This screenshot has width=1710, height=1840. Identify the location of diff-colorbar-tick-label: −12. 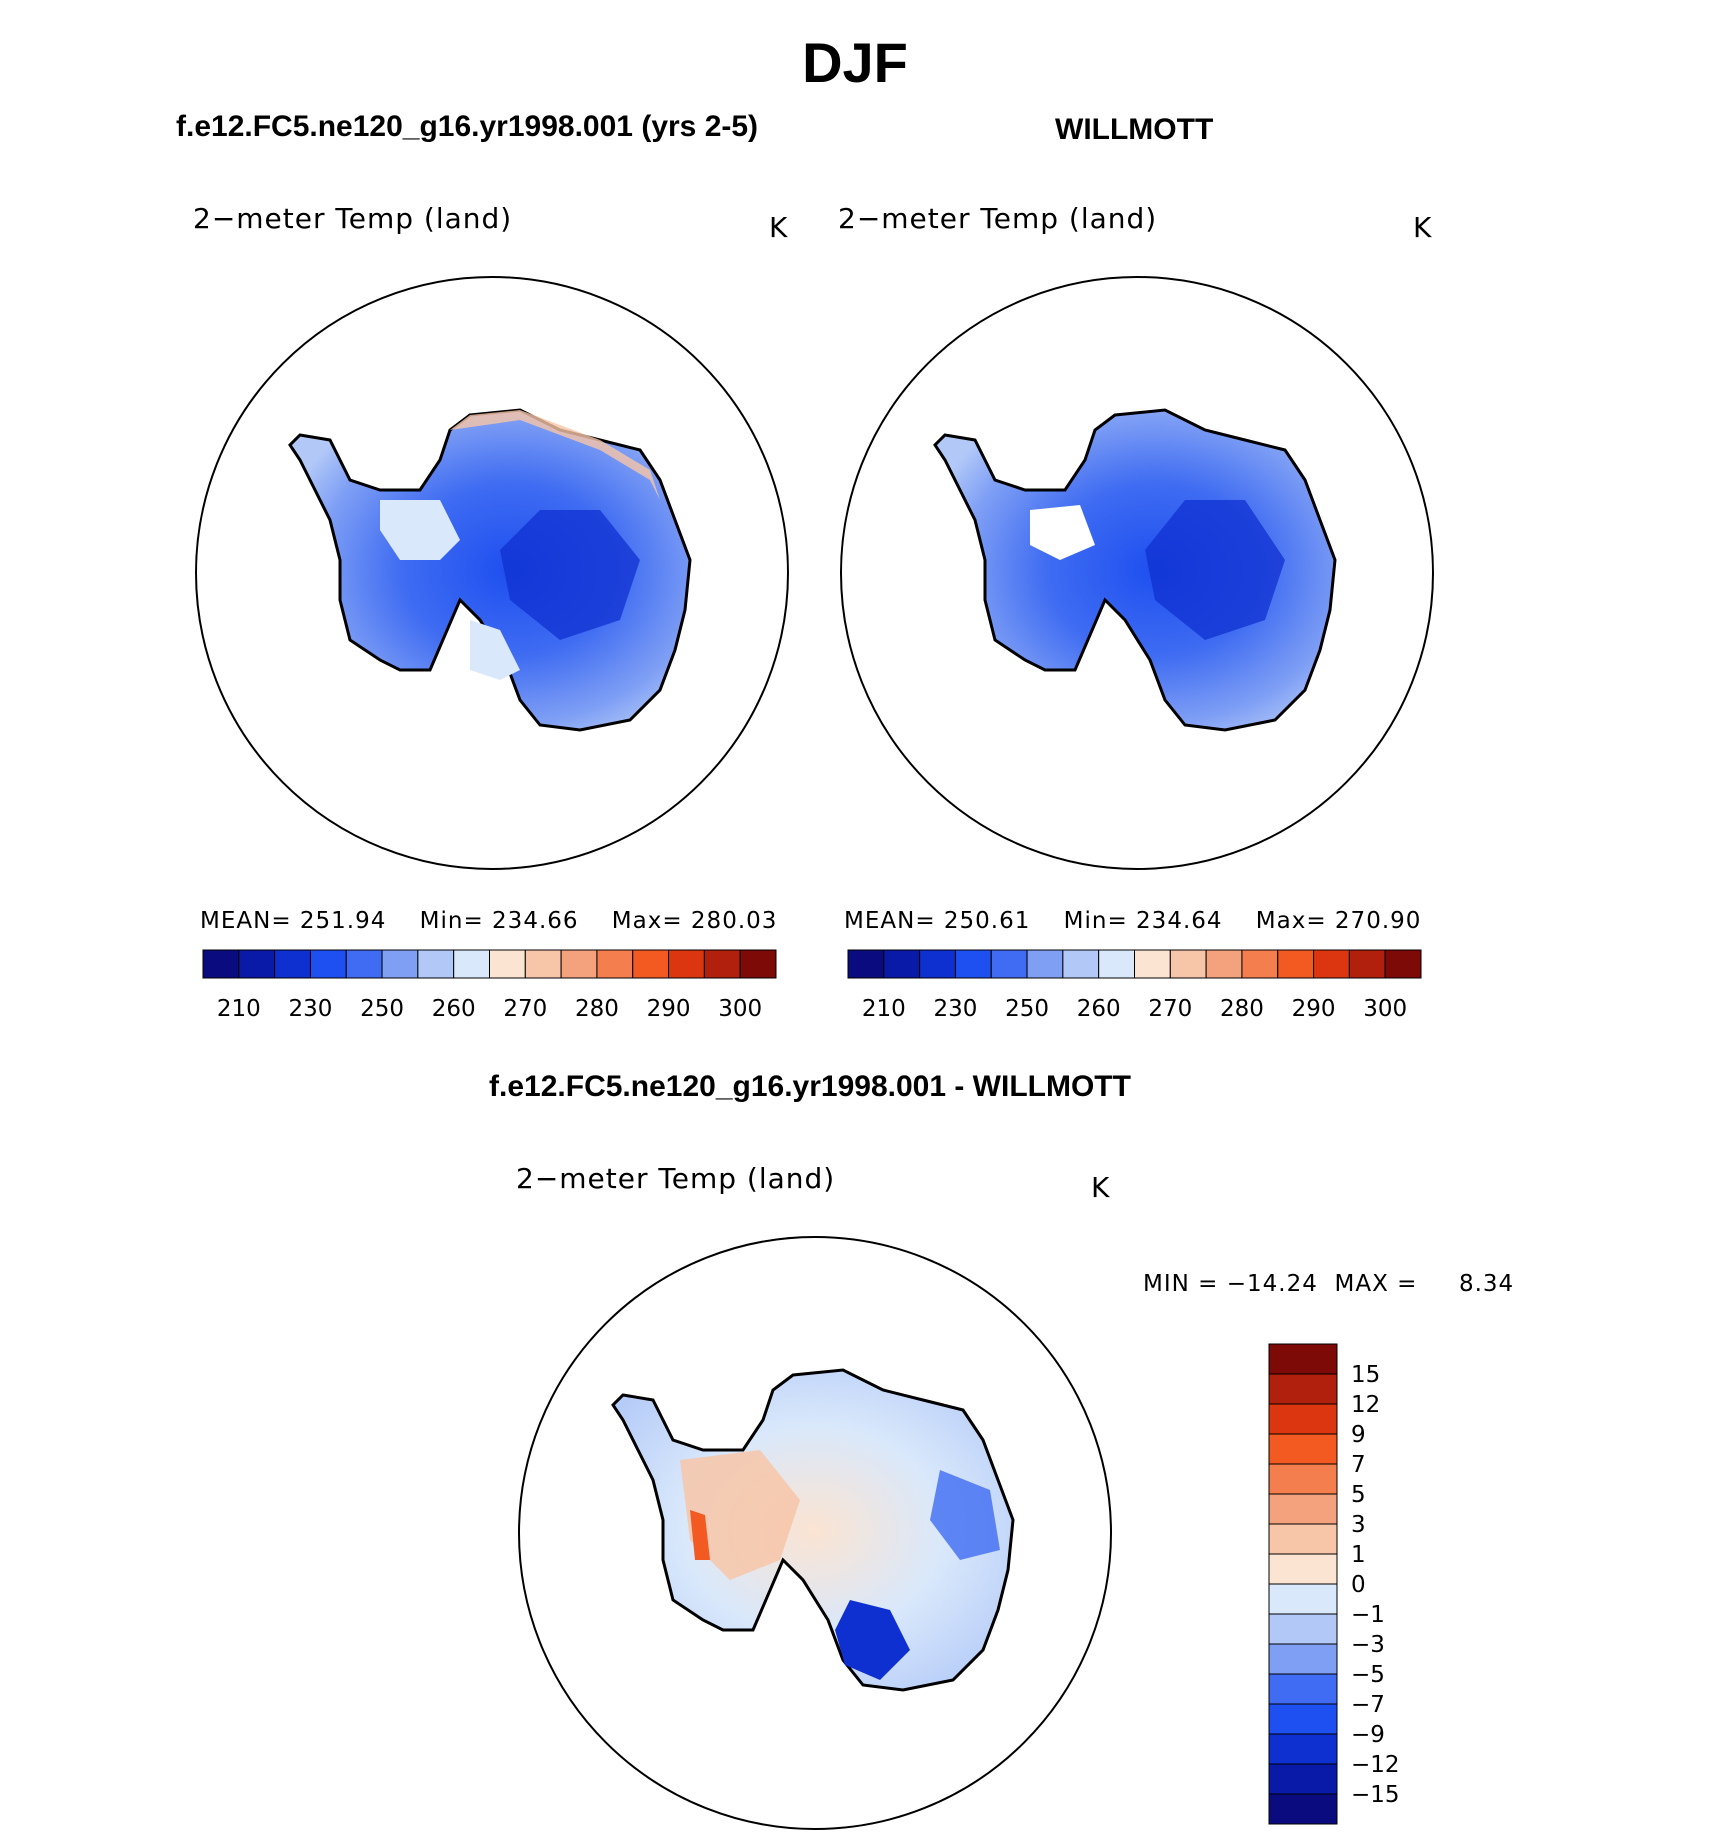
(1375, 1765).